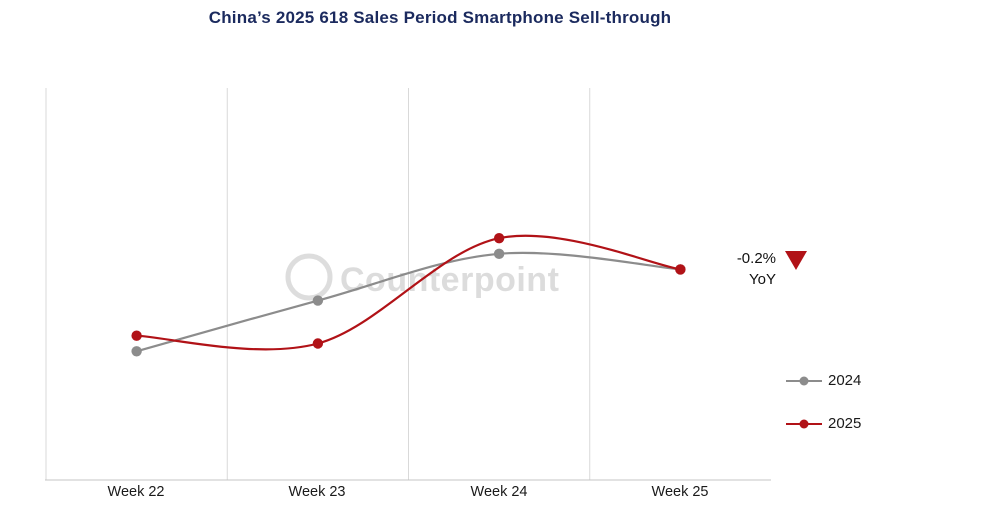  I want to click on x-axis-label-week25: Week 25, so click(680, 492).